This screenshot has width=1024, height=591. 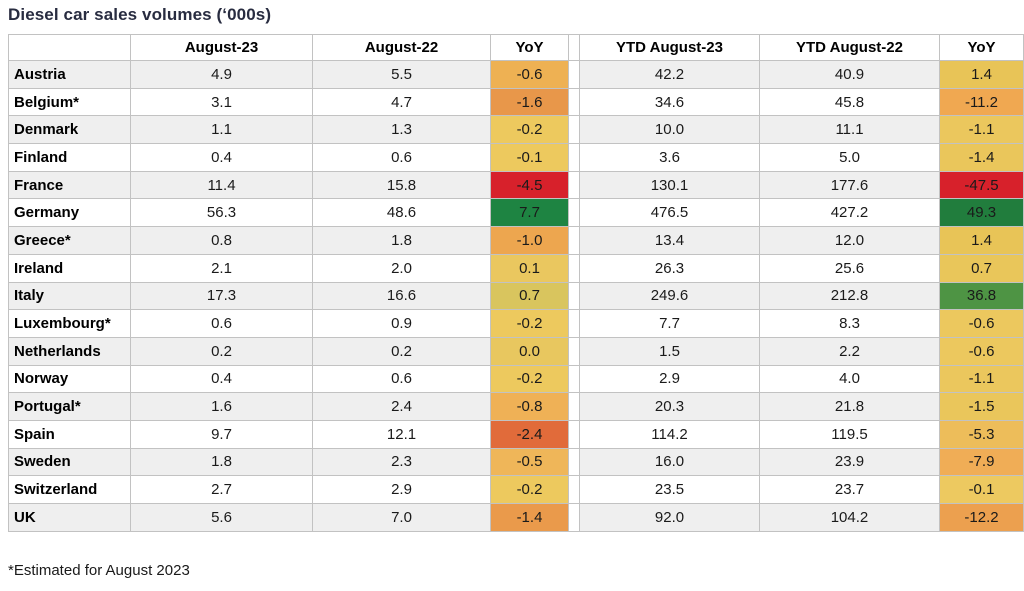 I want to click on table-row: Ireland 2.1 2.0 0.1 26.3 25.6 0.7, so click(x=516, y=268).